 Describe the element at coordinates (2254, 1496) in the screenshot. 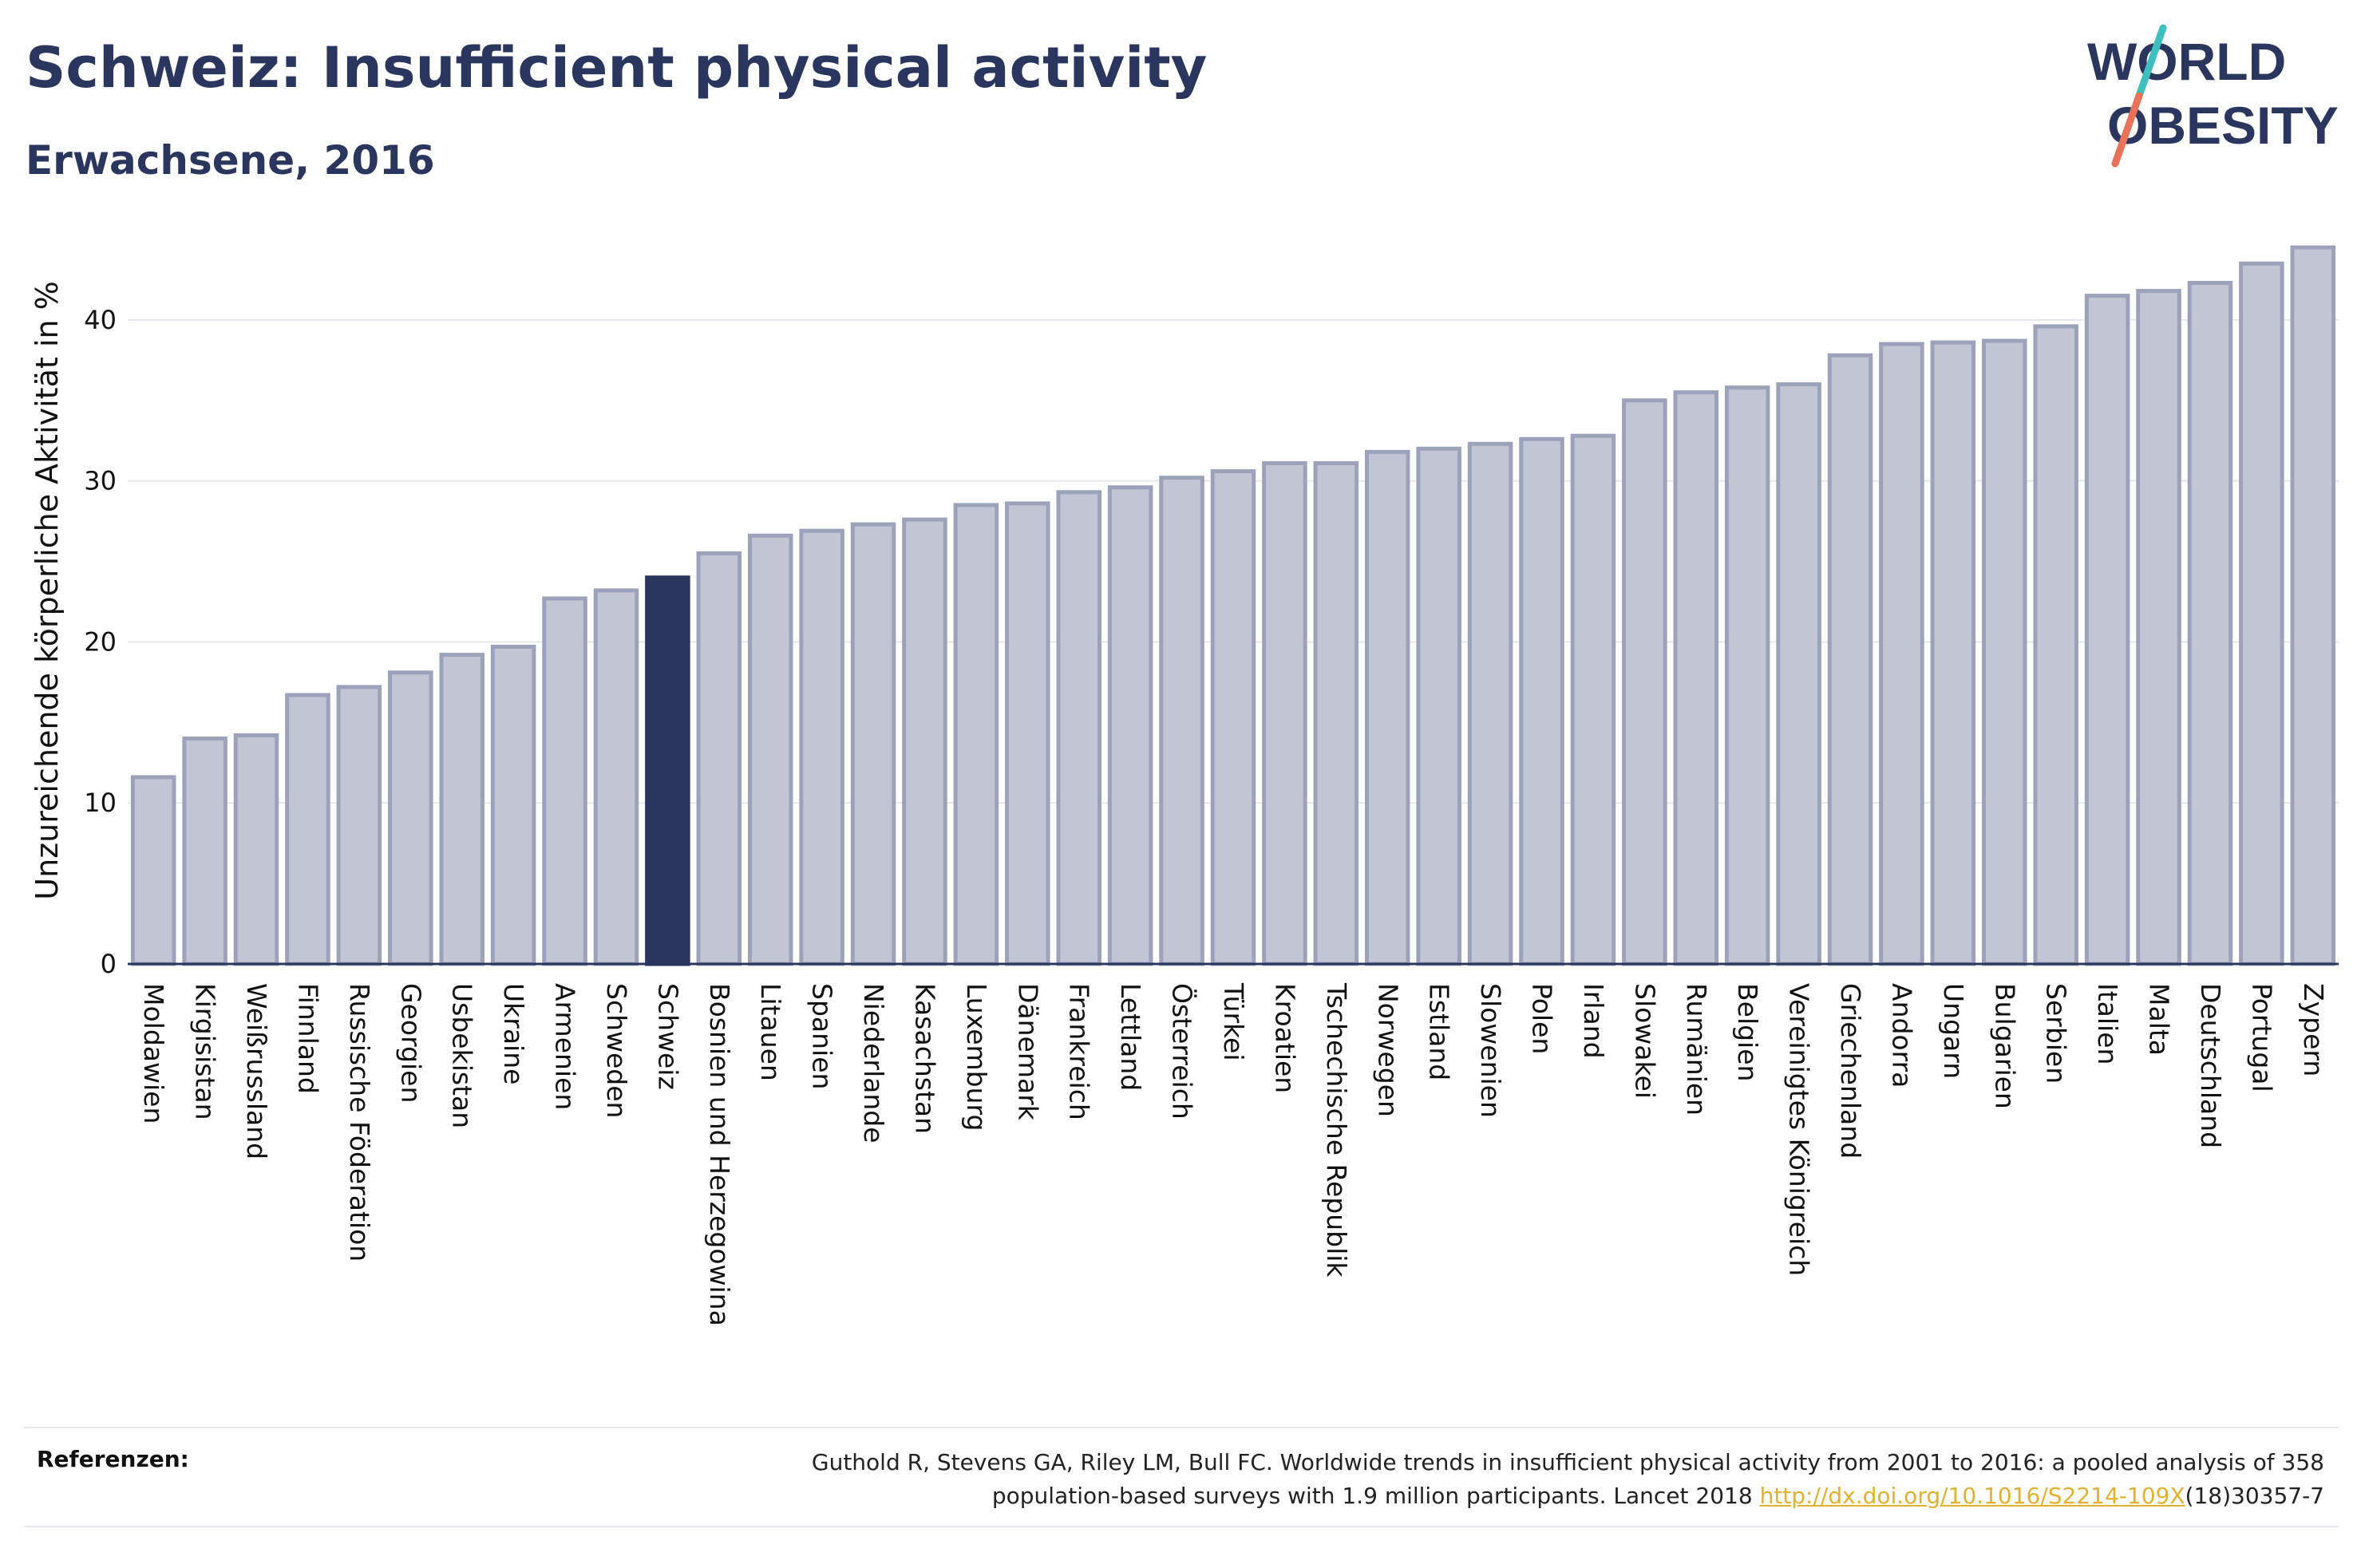

I see `reference-line-2-end: (18)30357-7` at that location.